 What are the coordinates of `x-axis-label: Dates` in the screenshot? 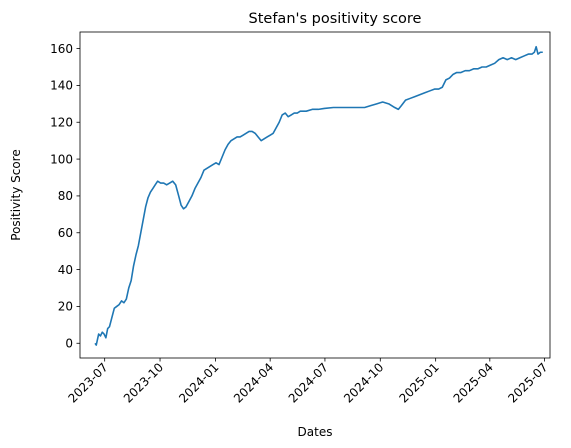 It's located at (315, 432).